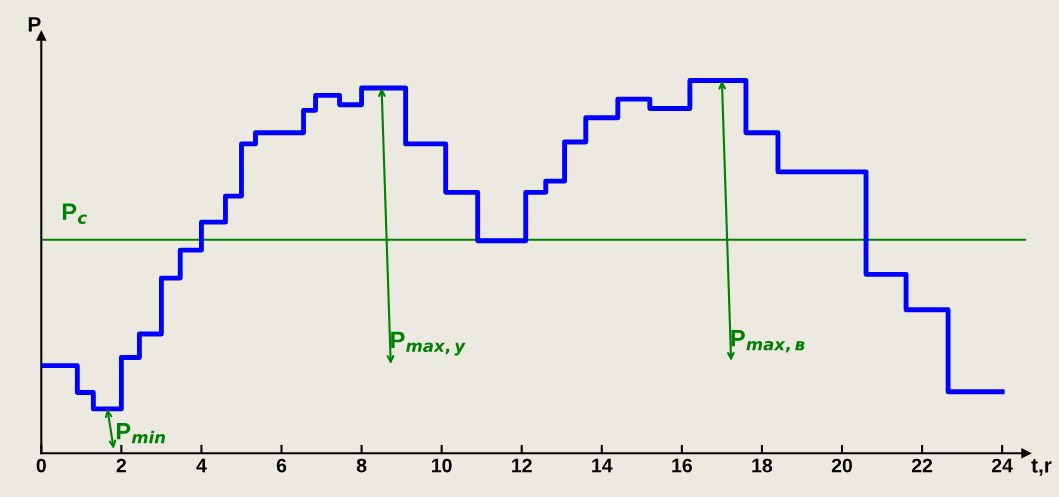 The width and height of the screenshot is (1059, 497). Describe the element at coordinates (842, 465) in the screenshot. I see `x-tick-label: 20` at that location.